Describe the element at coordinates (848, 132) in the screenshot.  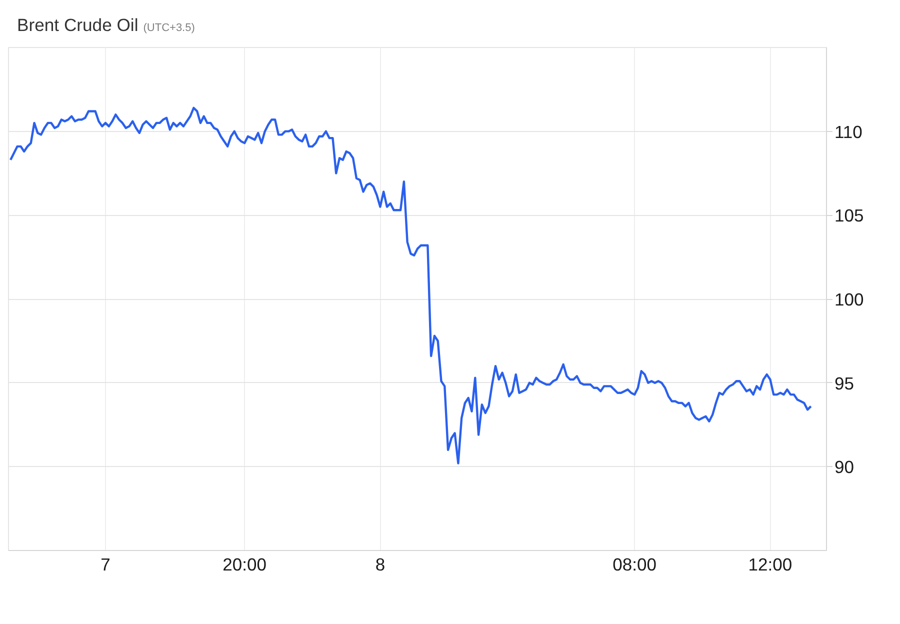
I see `y-tick-label: 110` at that location.